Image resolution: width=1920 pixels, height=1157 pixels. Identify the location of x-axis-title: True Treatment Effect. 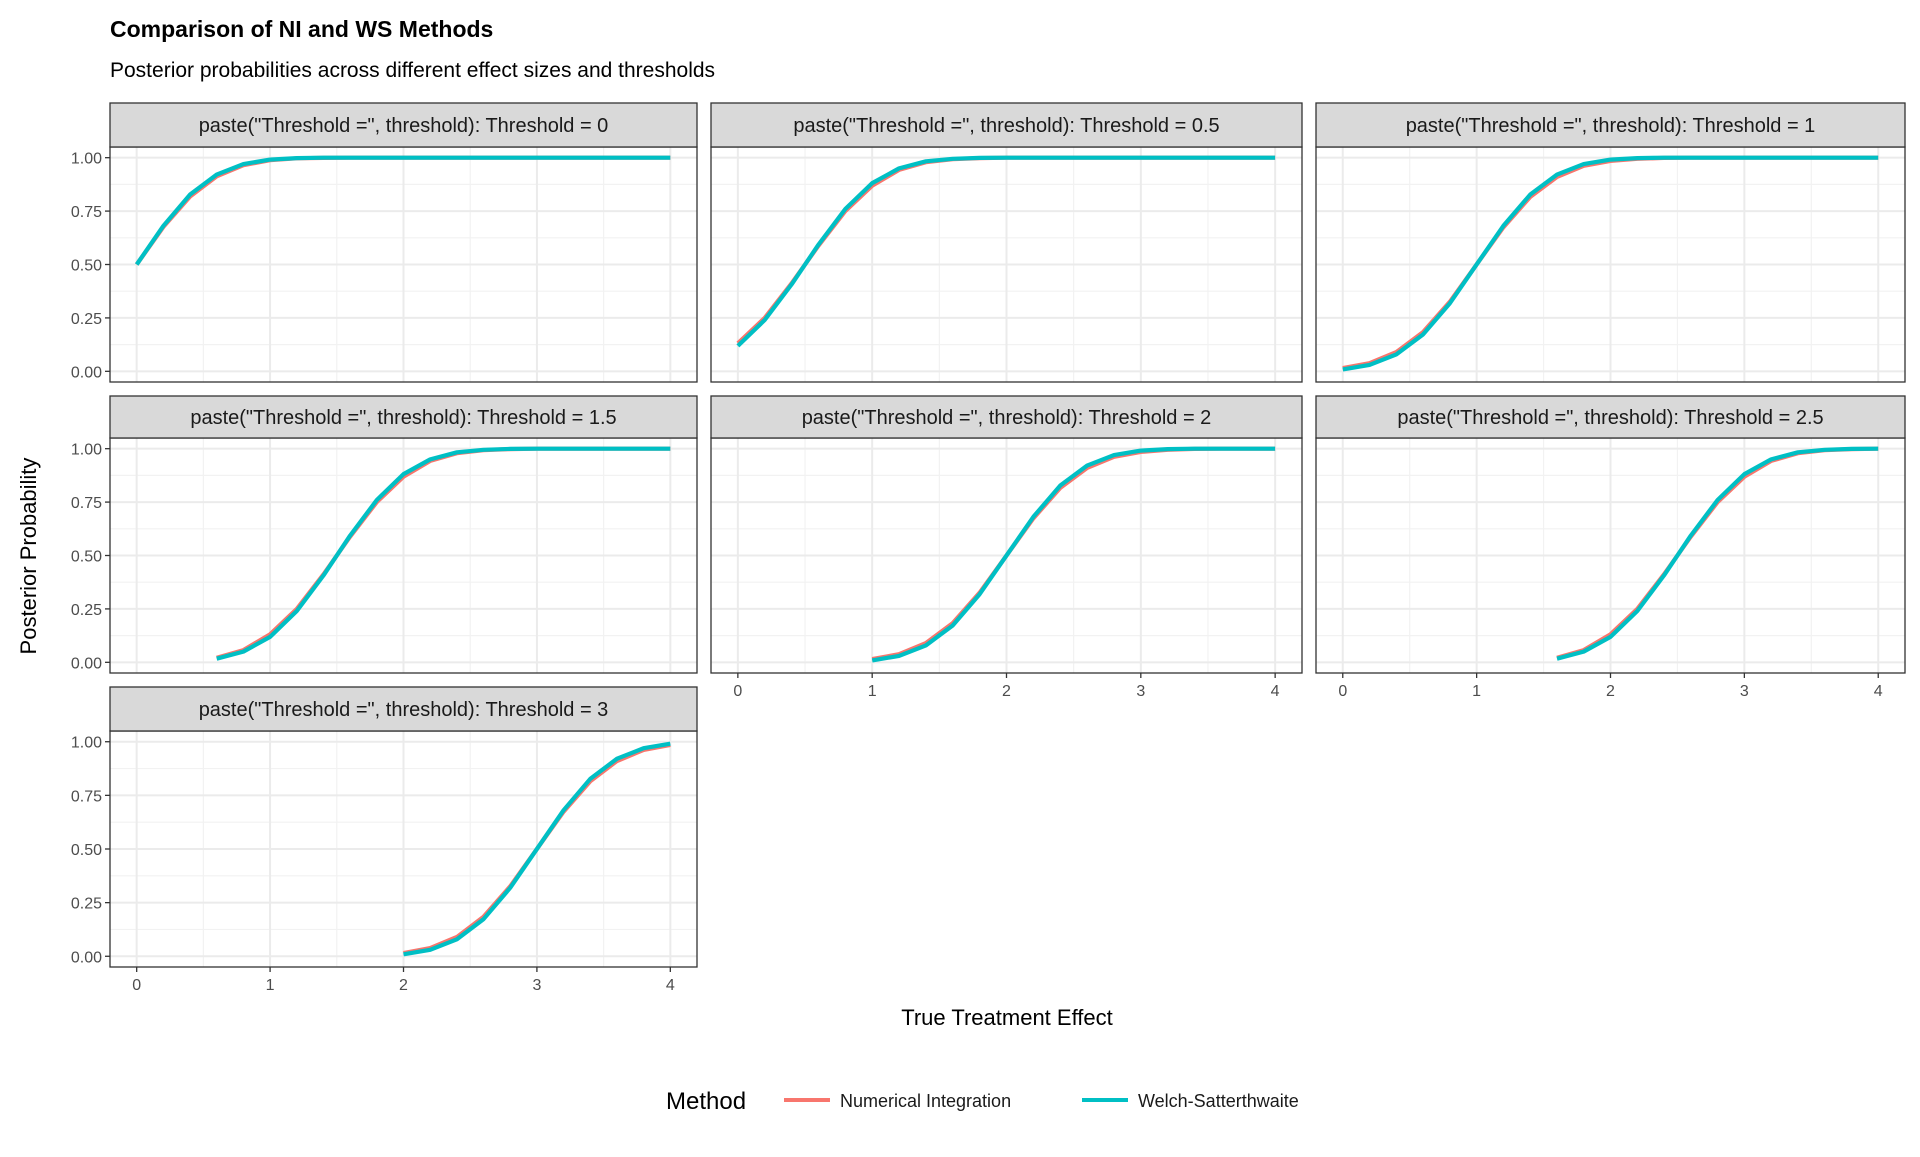
(1007, 1017).